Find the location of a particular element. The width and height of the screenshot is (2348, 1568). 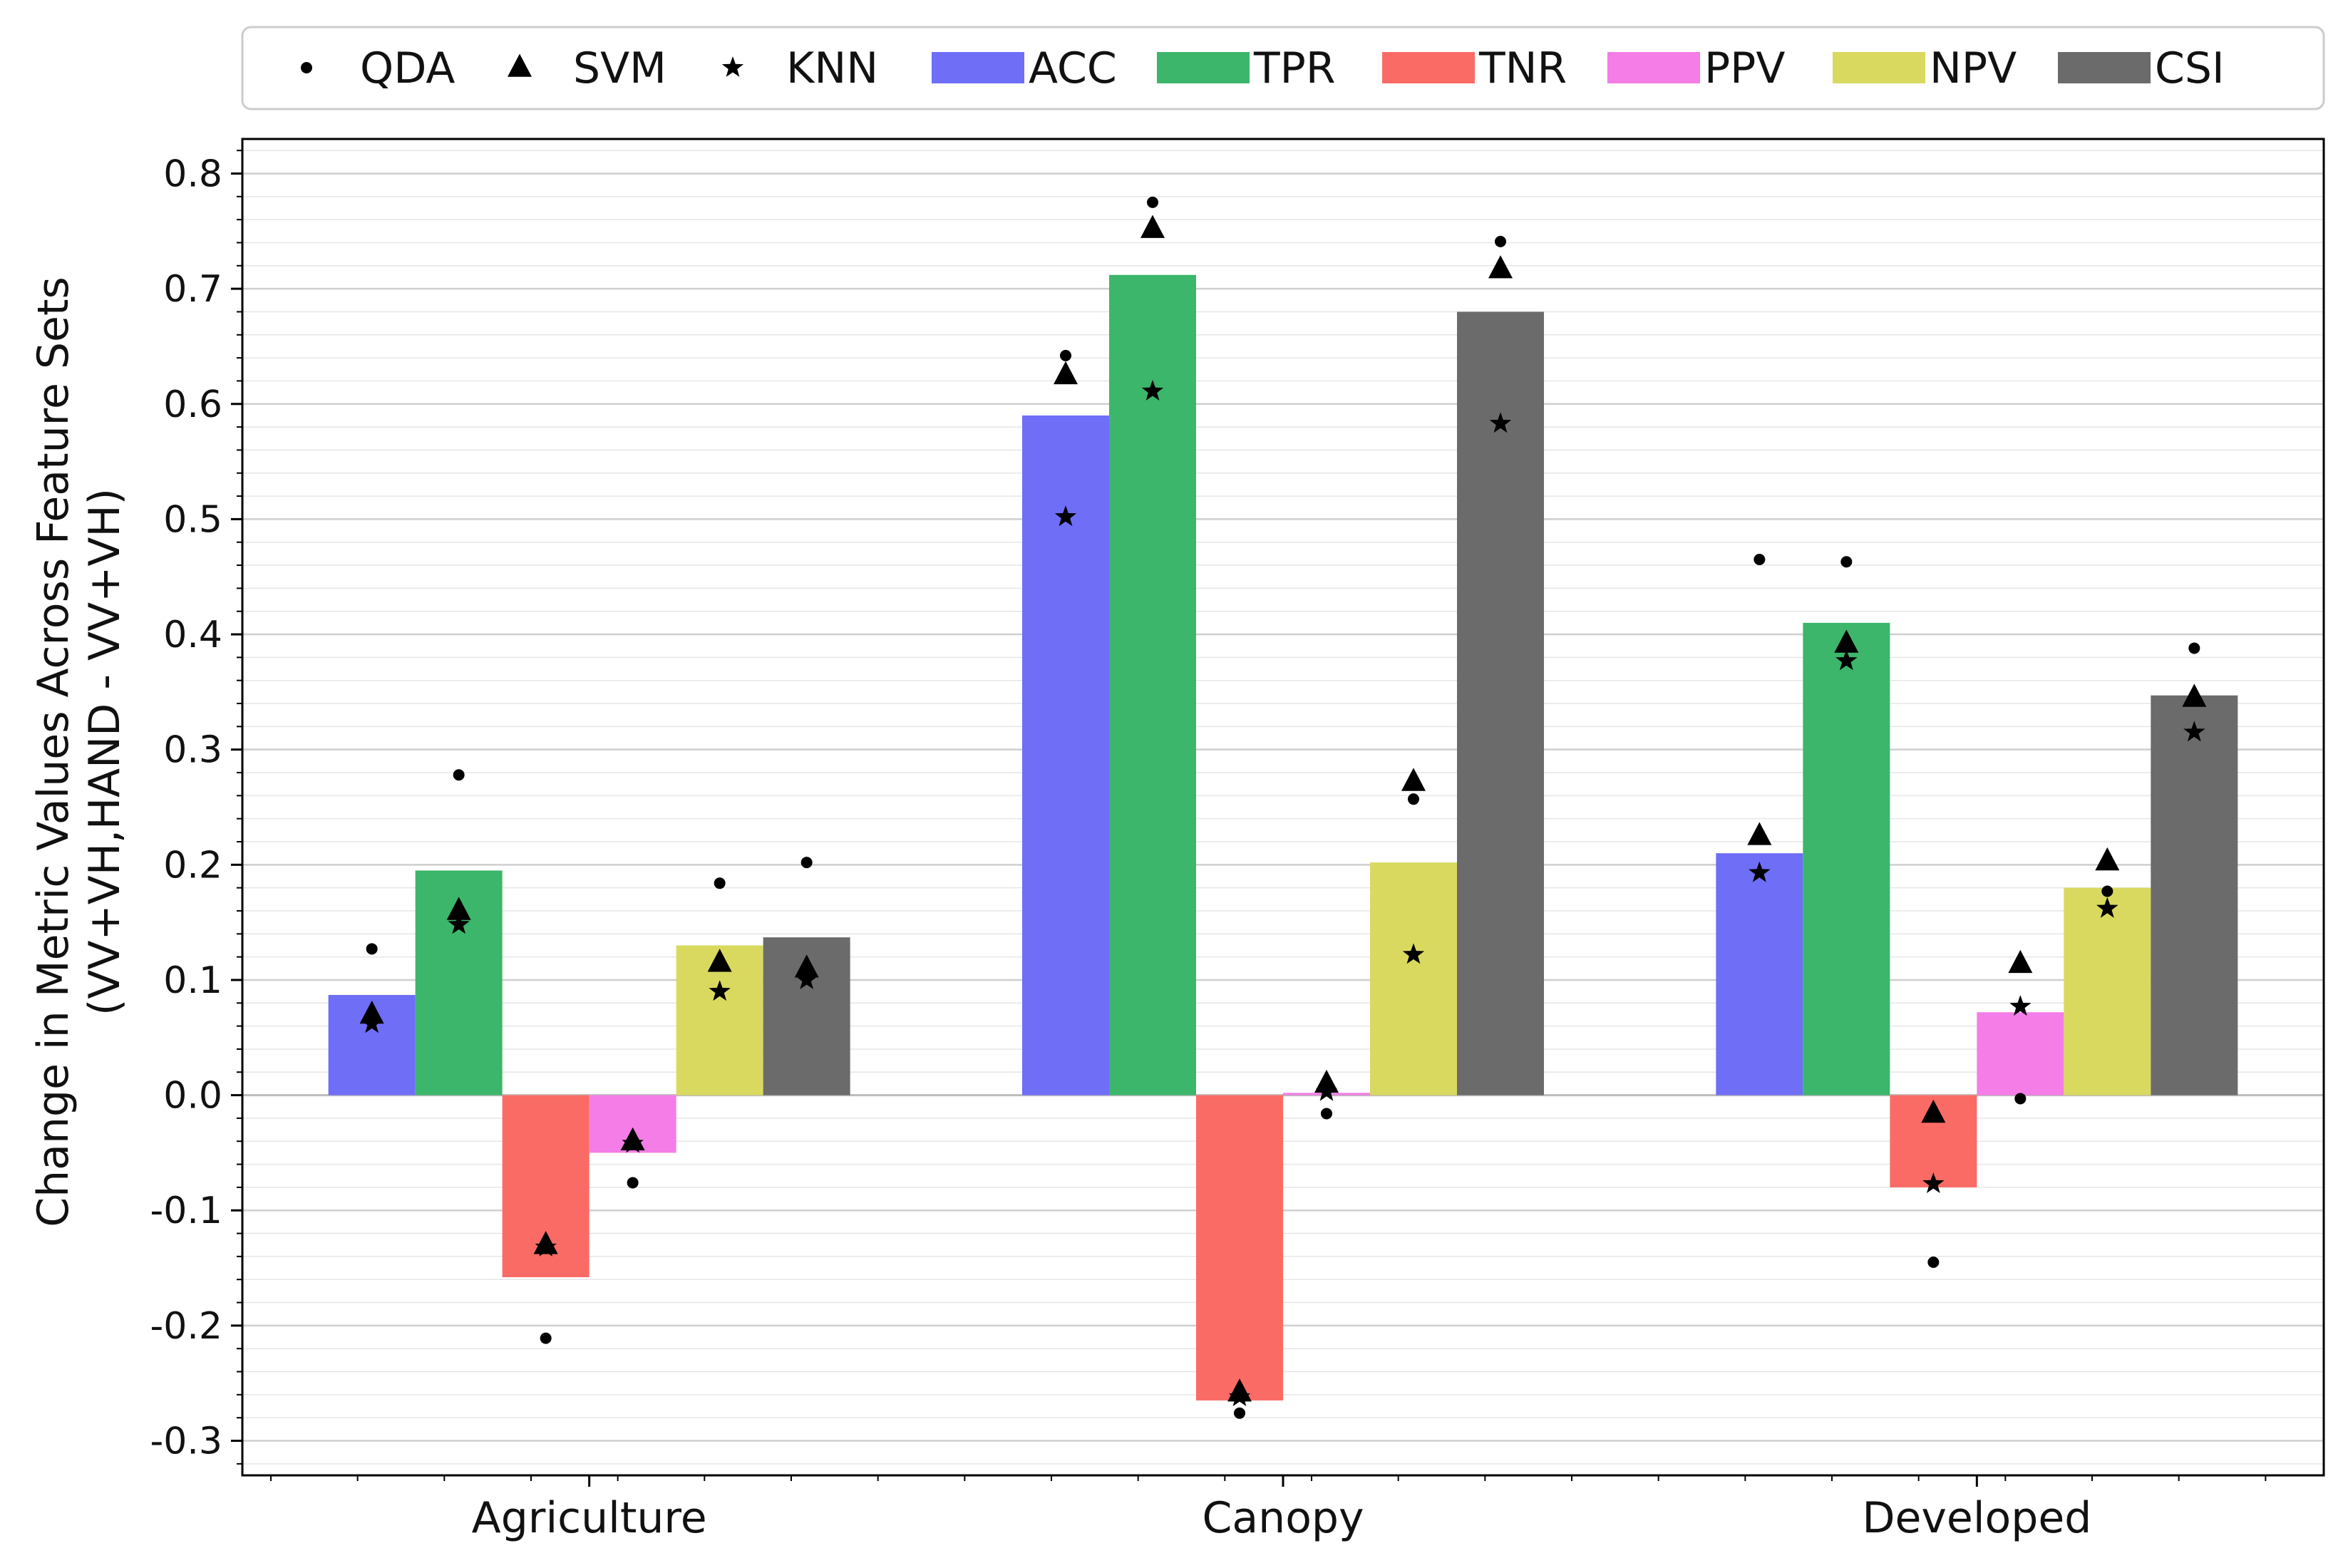

y-tick-label: 0.4 is located at coordinates (193, 635).